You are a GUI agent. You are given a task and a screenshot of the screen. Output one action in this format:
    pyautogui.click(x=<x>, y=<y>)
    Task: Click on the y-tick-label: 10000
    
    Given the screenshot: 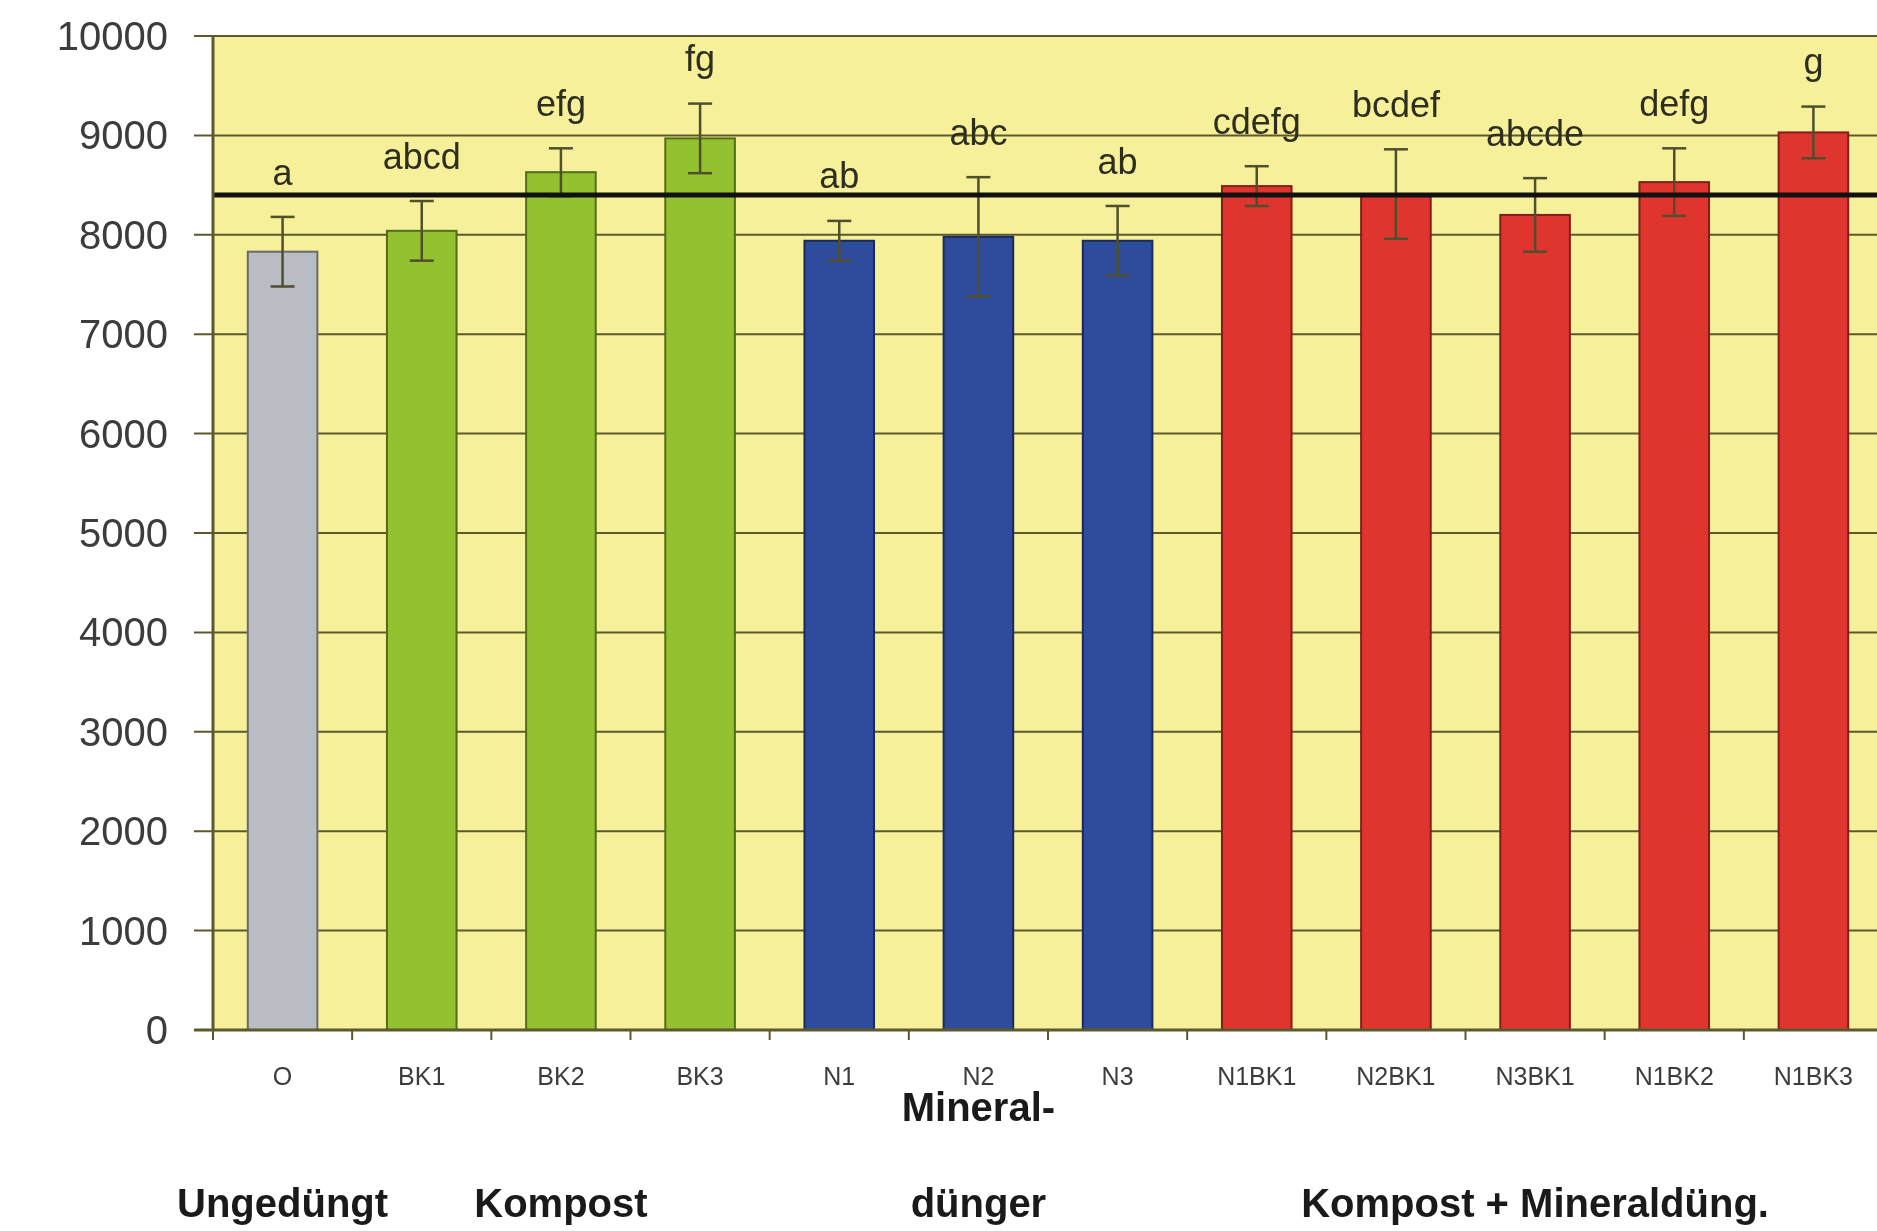 What is the action you would take?
    pyautogui.click(x=112, y=36)
    